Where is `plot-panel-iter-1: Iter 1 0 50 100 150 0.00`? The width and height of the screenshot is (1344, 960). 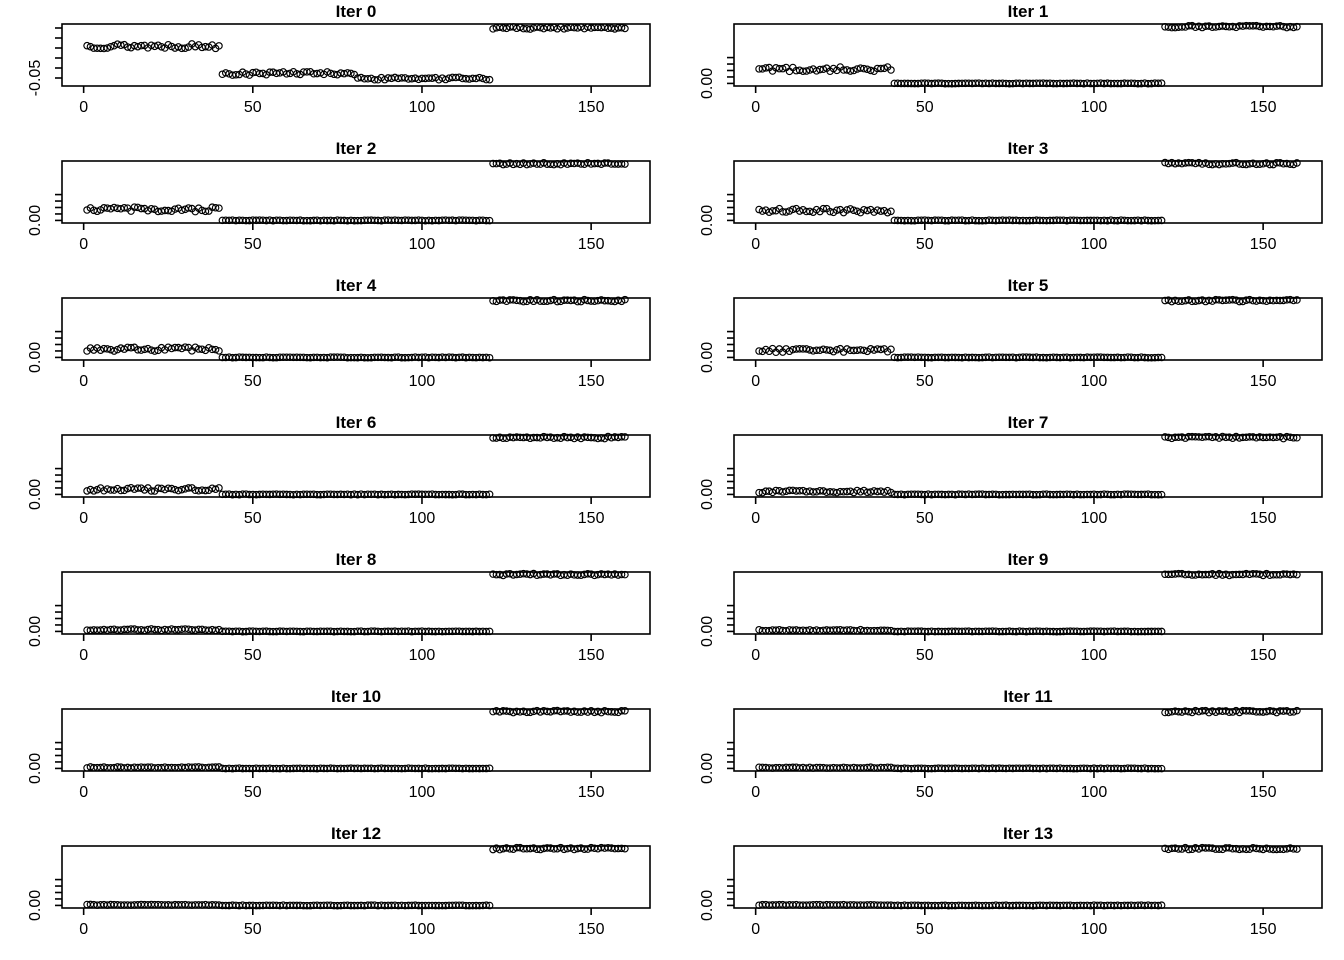 plot-panel-iter-1: Iter 1 0 50 100 150 0.00 is located at coordinates (1008, 68).